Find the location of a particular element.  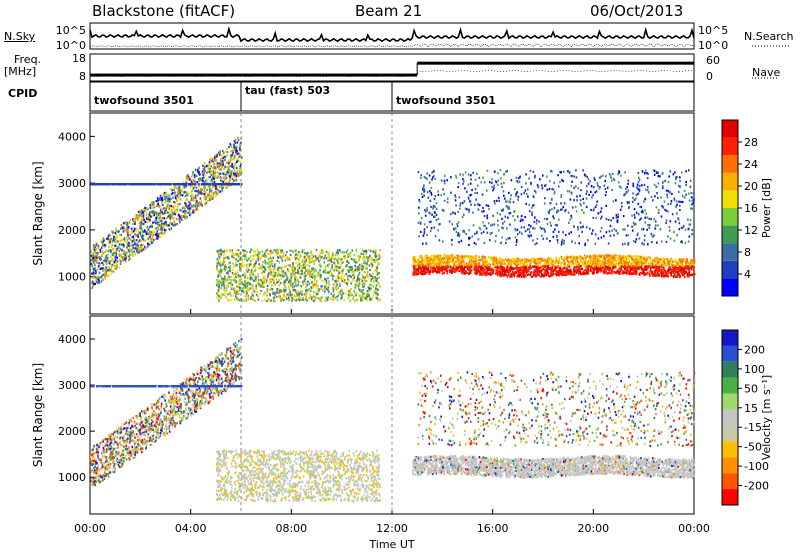

velocity-colorbar-title: Velocity [m s⁻¹] is located at coordinates (766, 417).